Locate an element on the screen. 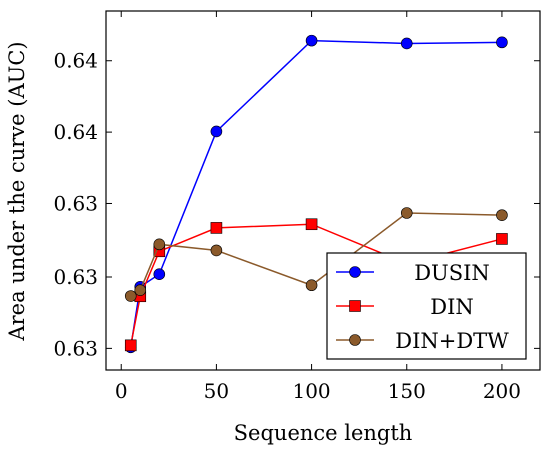 This screenshot has width=550, height=452. legend: DUSIN DIN DIN+DTW is located at coordinates (426, 306).